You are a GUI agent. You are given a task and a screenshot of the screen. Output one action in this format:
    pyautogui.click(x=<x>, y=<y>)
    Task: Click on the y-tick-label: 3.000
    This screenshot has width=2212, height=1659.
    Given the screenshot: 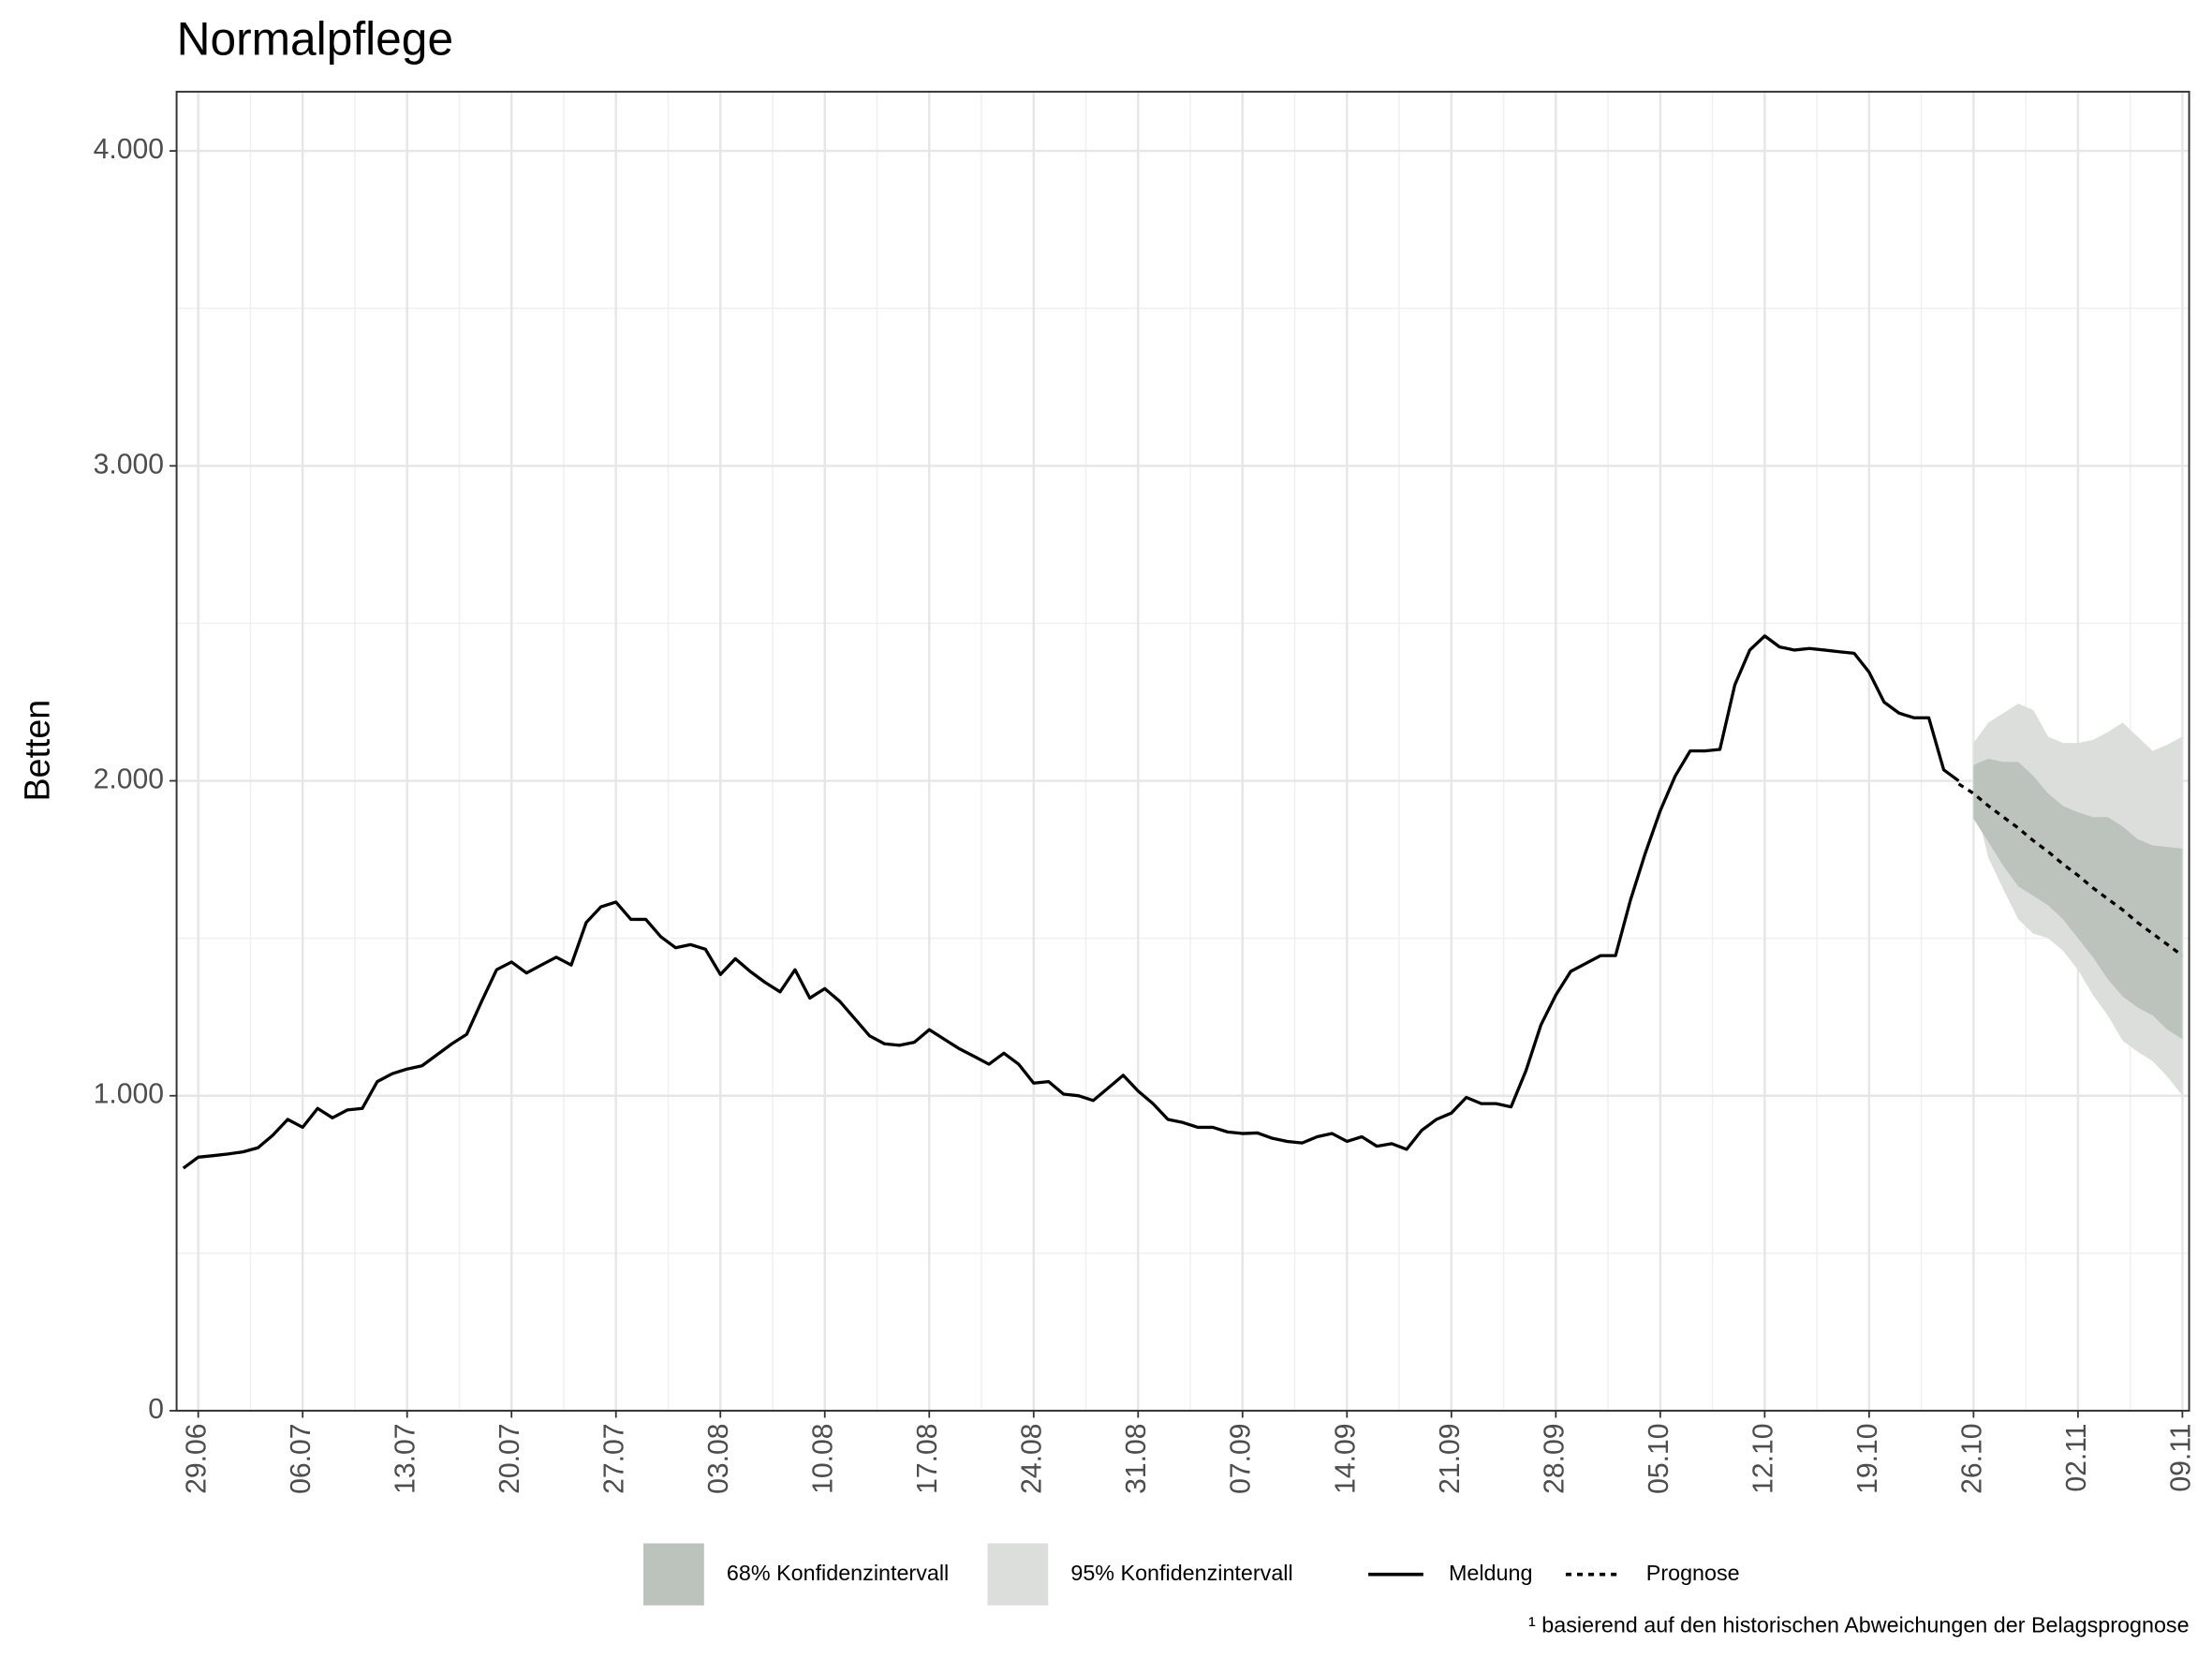 What is the action you would take?
    pyautogui.click(x=129, y=465)
    